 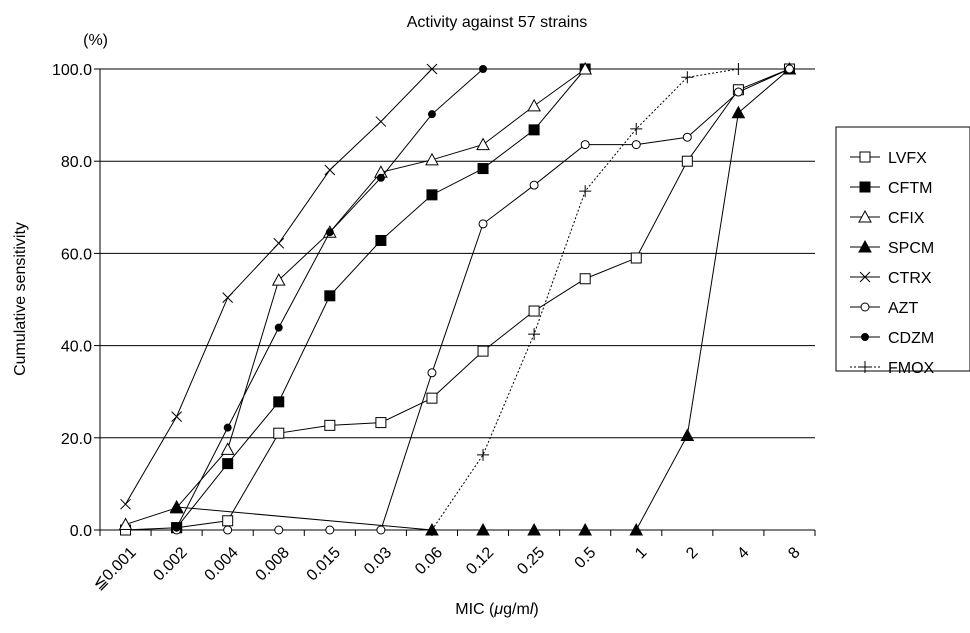 What do you see at coordinates (76, 162) in the screenshot?
I see `y-tick-label: 80.0` at bounding box center [76, 162].